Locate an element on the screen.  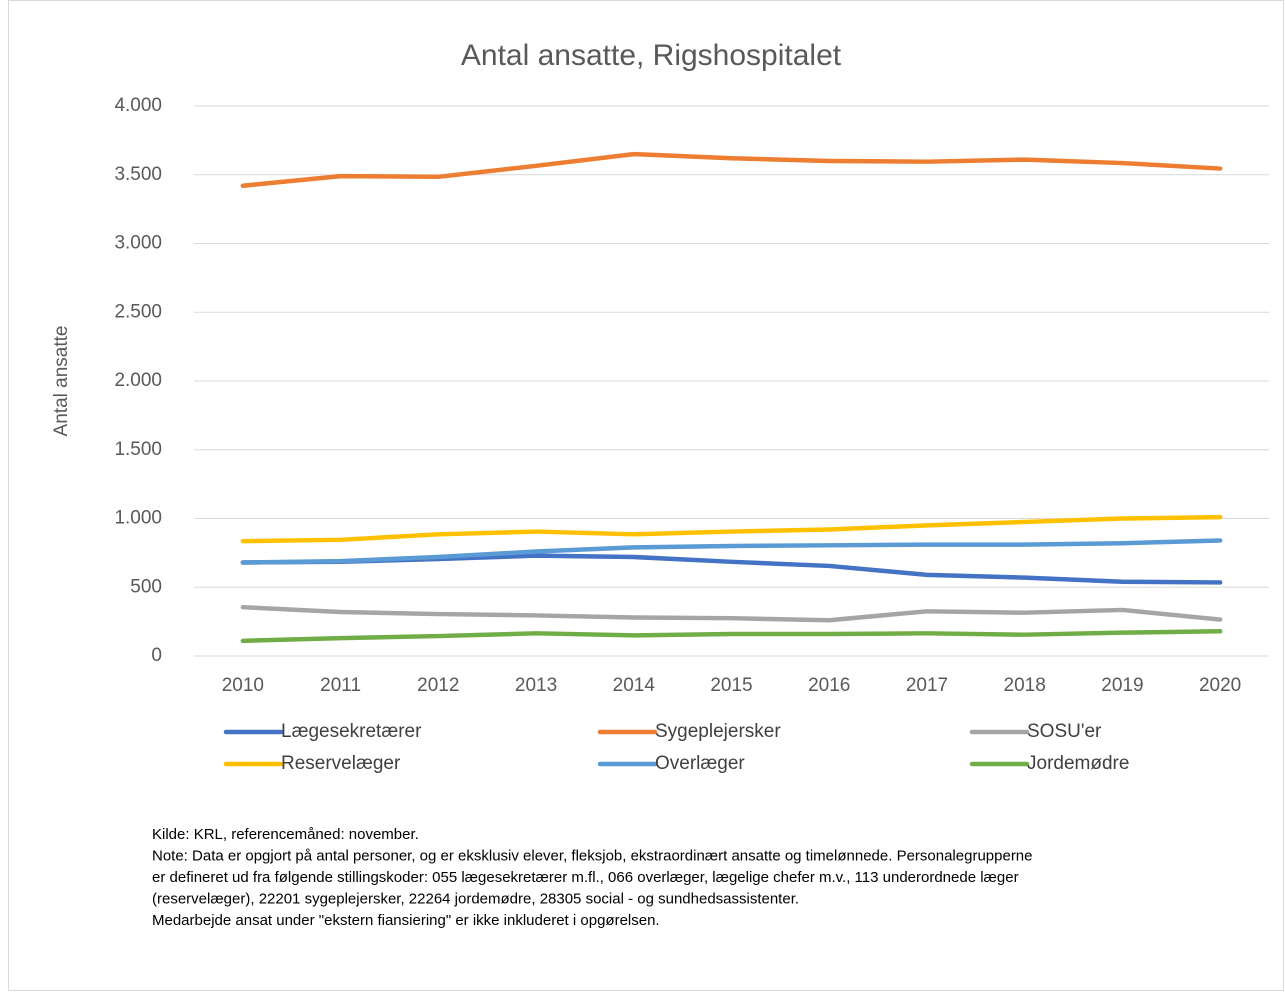
y-tick-label: 500 is located at coordinates (146, 586).